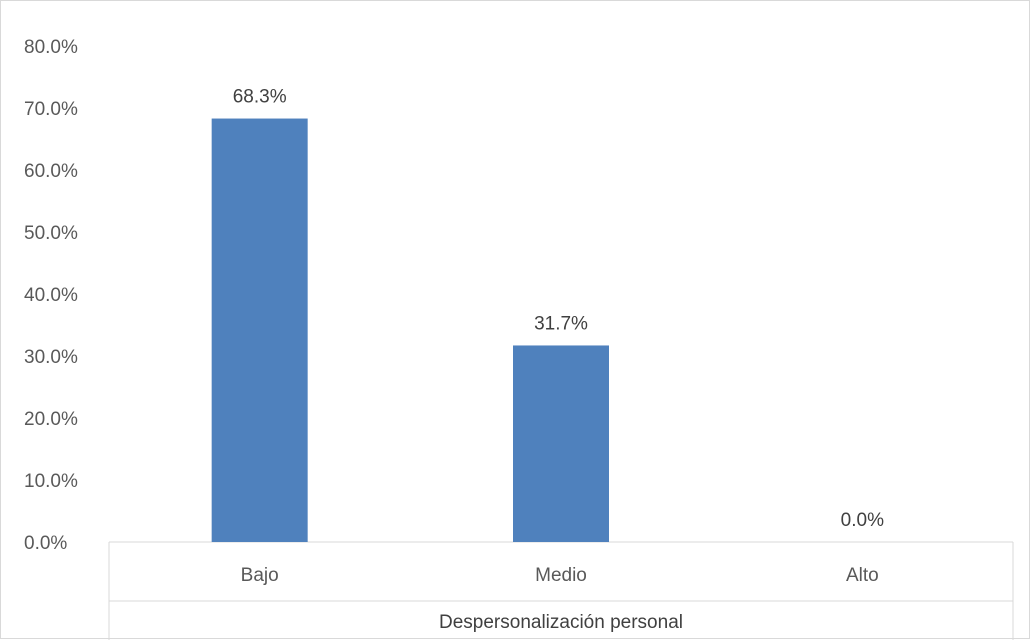 This screenshot has width=1030, height=640. I want to click on data-label-bajo: 68.3%, so click(260, 97).